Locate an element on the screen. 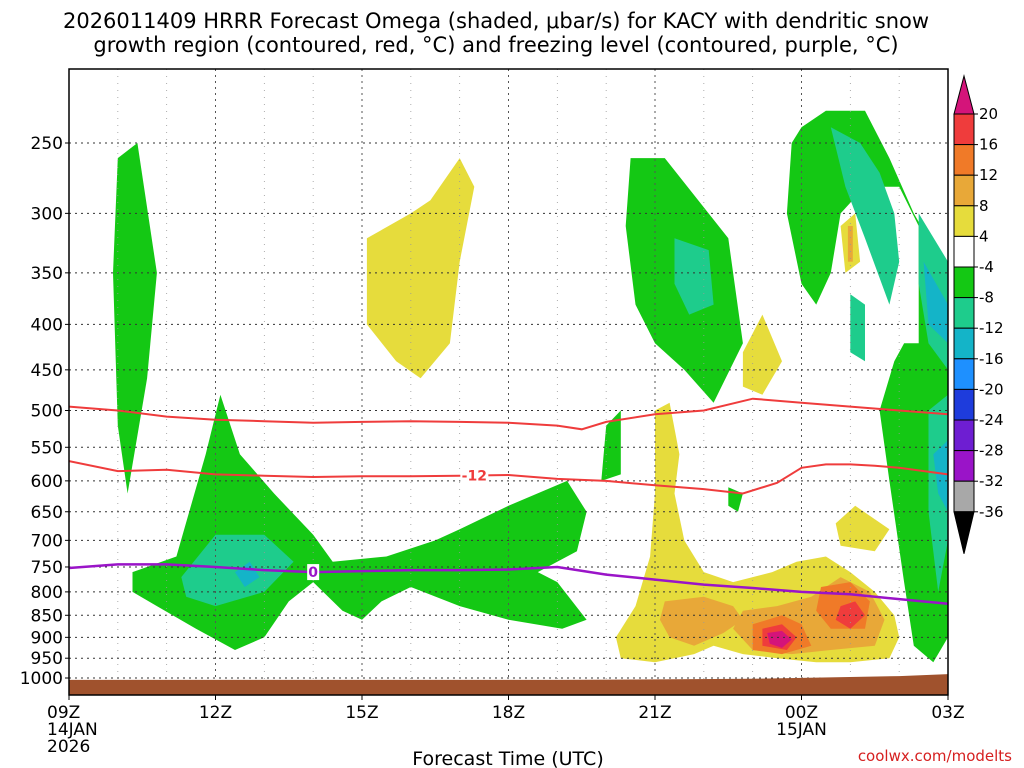  colorbar-label-4: 4 is located at coordinates (984, 236).